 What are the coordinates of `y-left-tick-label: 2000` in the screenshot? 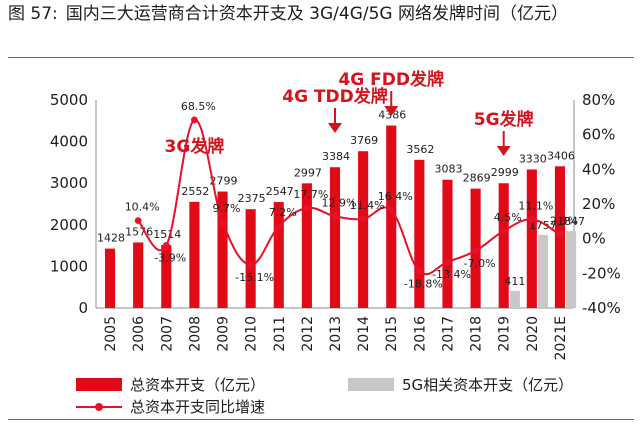 It's located at (69, 225).